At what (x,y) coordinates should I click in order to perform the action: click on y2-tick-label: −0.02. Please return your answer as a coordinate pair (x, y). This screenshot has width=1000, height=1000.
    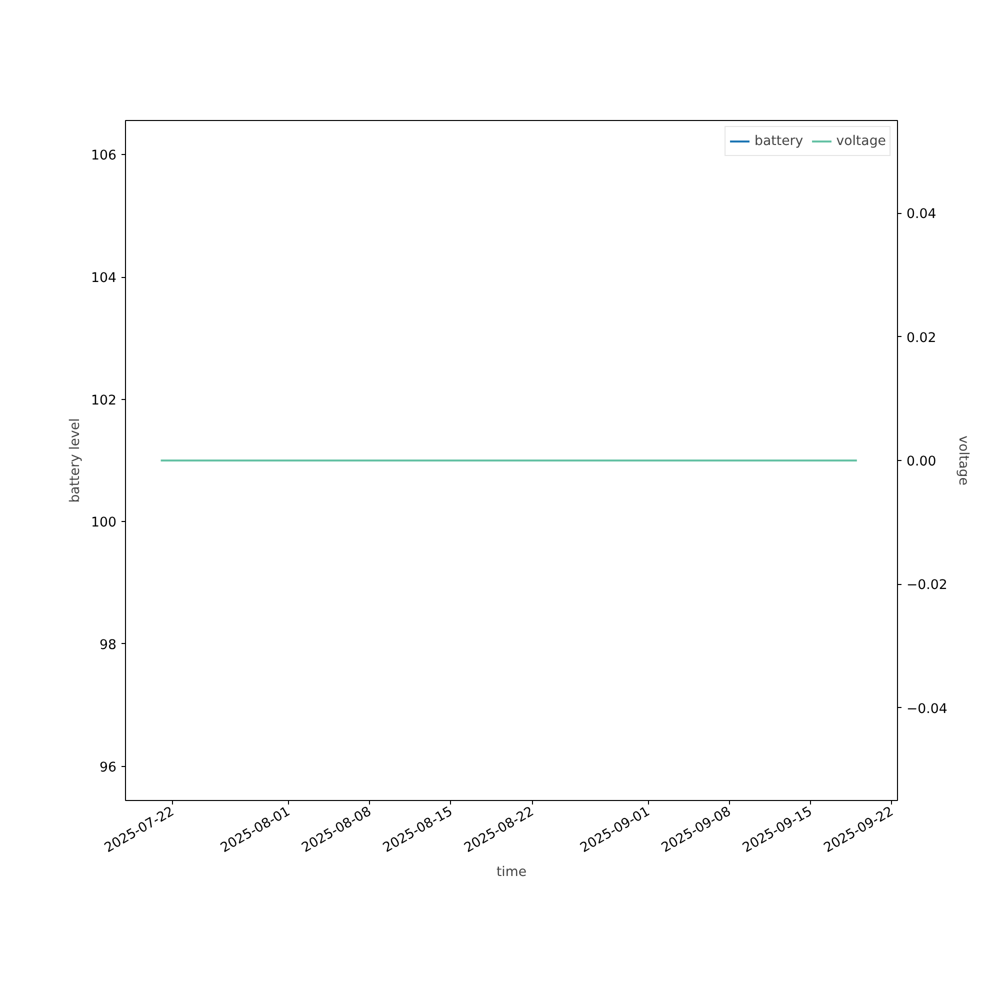
    Looking at the image, I should click on (927, 586).